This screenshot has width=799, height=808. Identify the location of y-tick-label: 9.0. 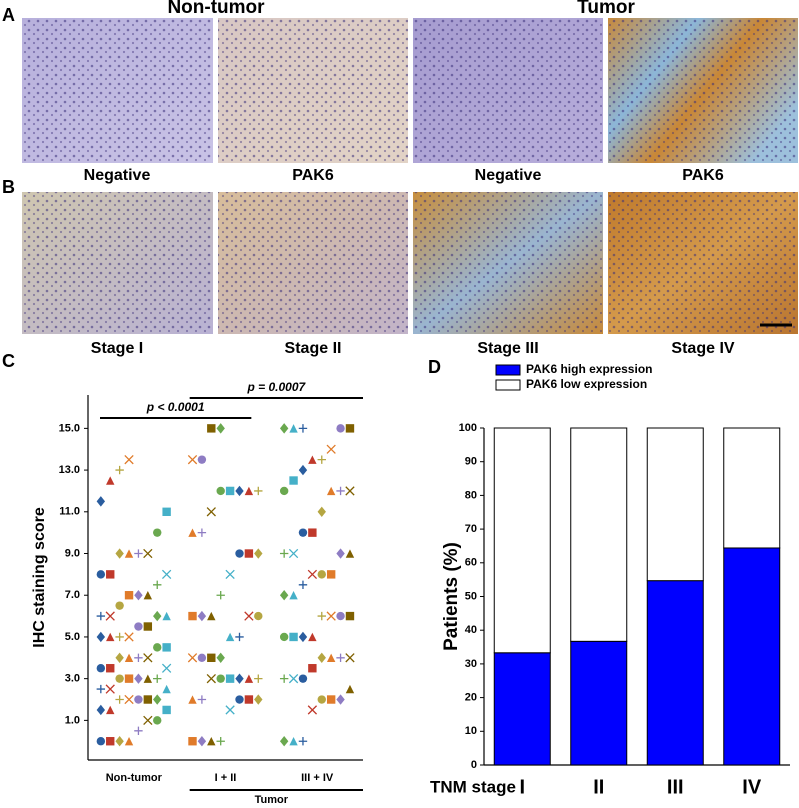
(72, 553).